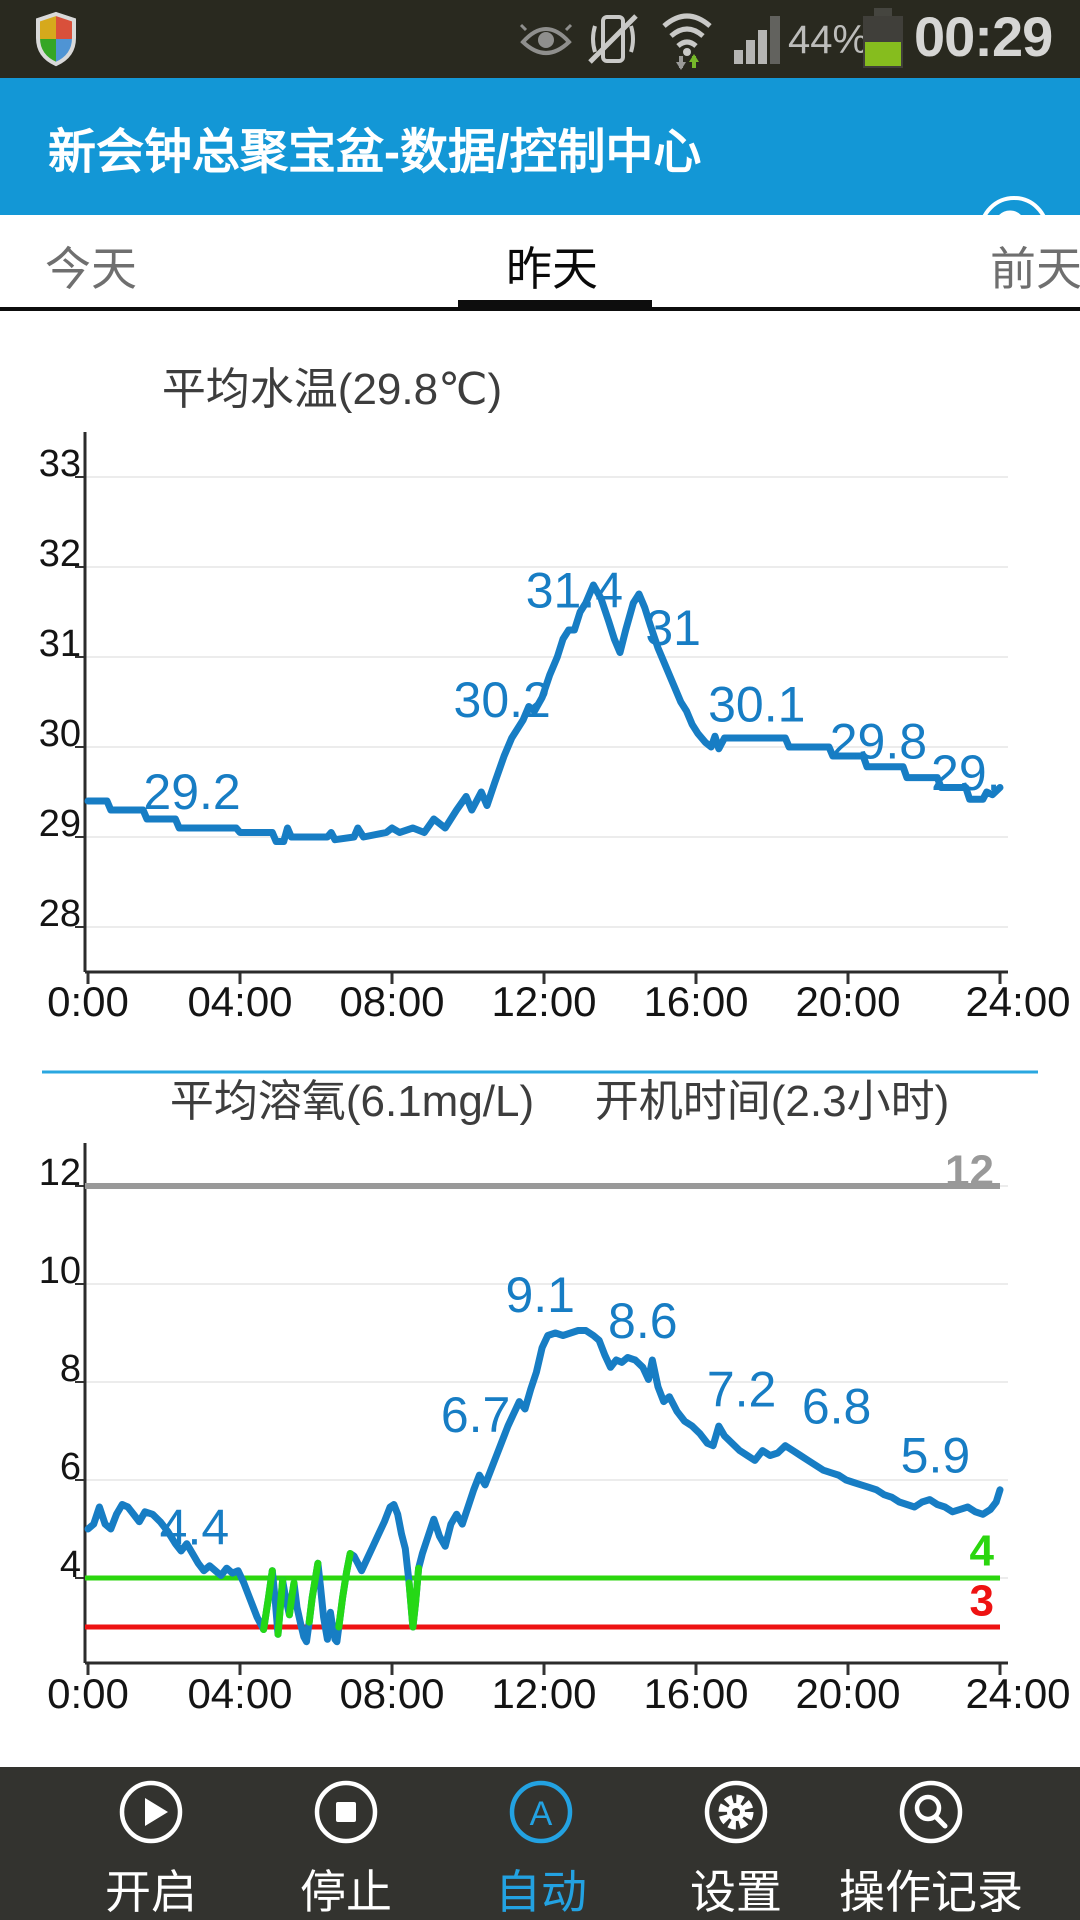  What do you see at coordinates (541, 1848) in the screenshot?
I see `nav-auto-button: A 自动` at bounding box center [541, 1848].